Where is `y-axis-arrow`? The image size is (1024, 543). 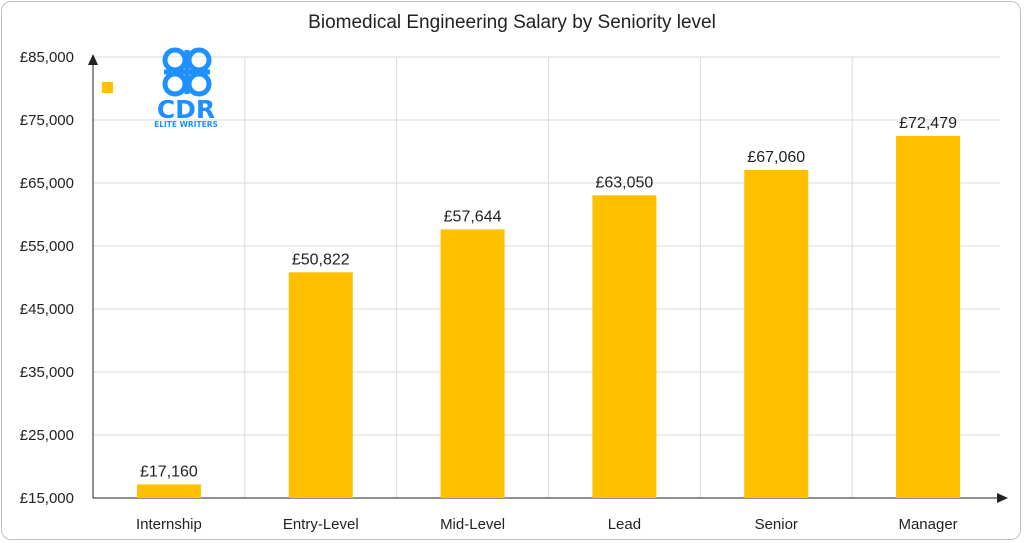
y-axis-arrow is located at coordinates (93, 59).